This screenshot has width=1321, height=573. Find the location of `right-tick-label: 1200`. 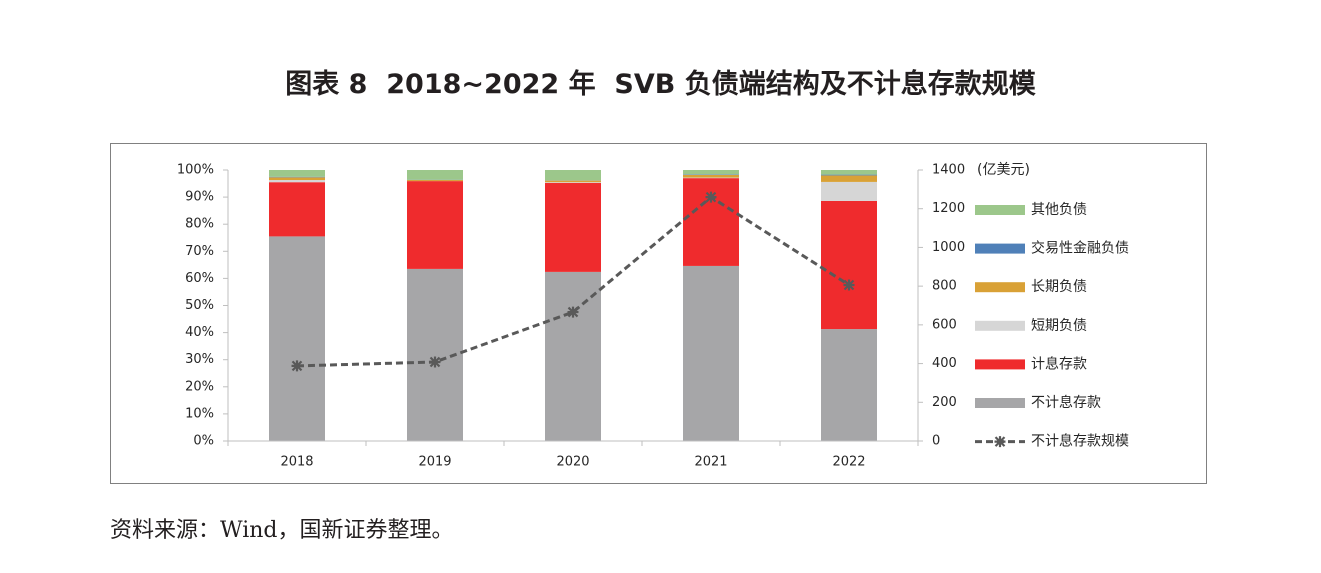

right-tick-label: 1200 is located at coordinates (948, 208).